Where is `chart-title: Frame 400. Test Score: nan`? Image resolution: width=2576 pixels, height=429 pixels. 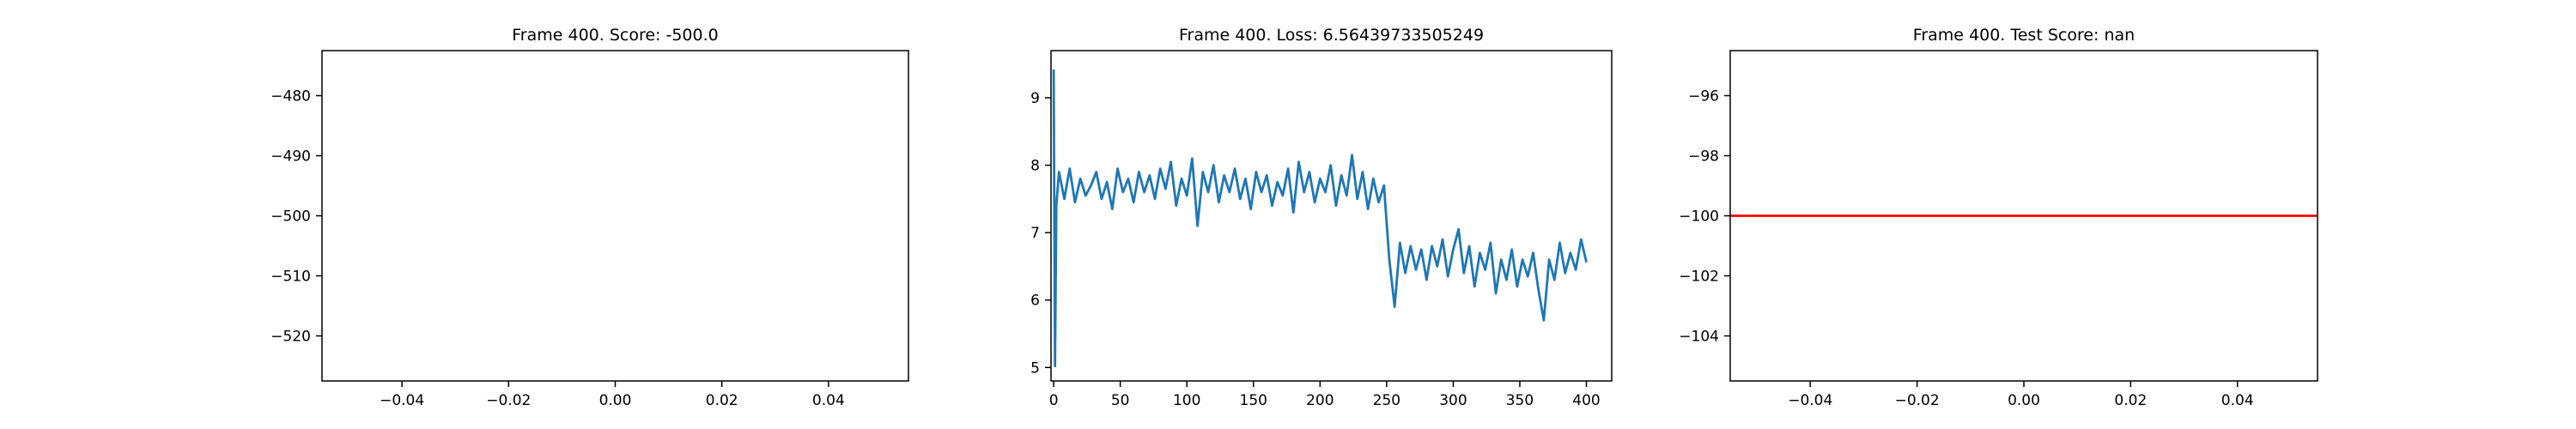 chart-title: Frame 400. Test Score: nan is located at coordinates (2024, 35).